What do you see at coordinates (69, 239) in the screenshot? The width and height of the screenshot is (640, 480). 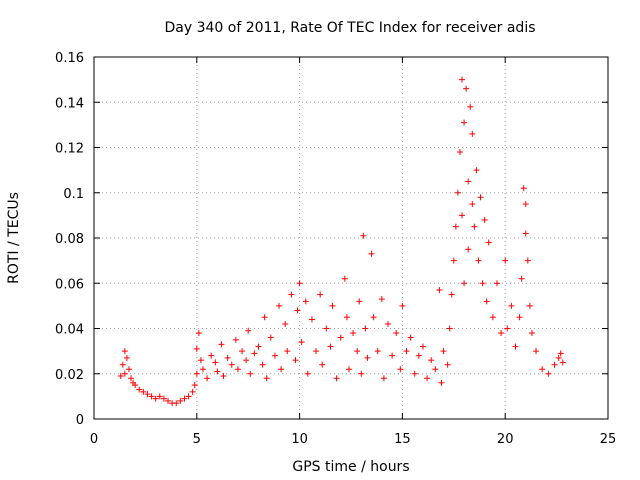 I see `y-tick-label: 0.08` at bounding box center [69, 239].